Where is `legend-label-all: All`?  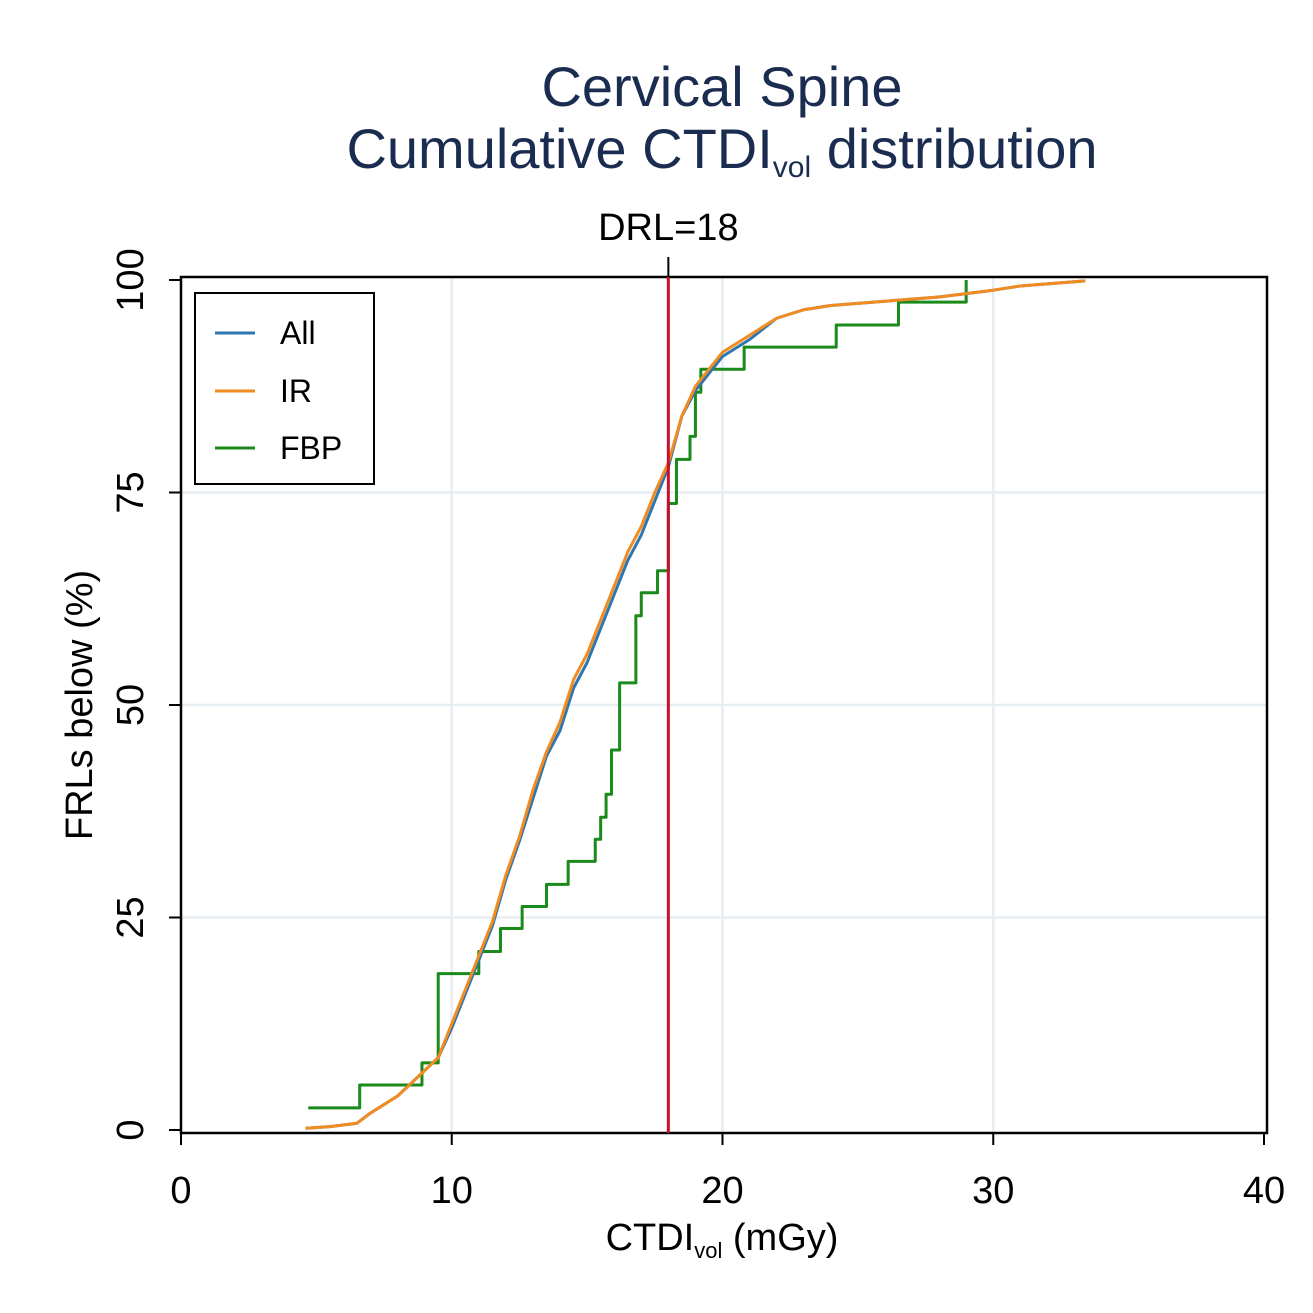
legend-label-all: All is located at coordinates (298, 333).